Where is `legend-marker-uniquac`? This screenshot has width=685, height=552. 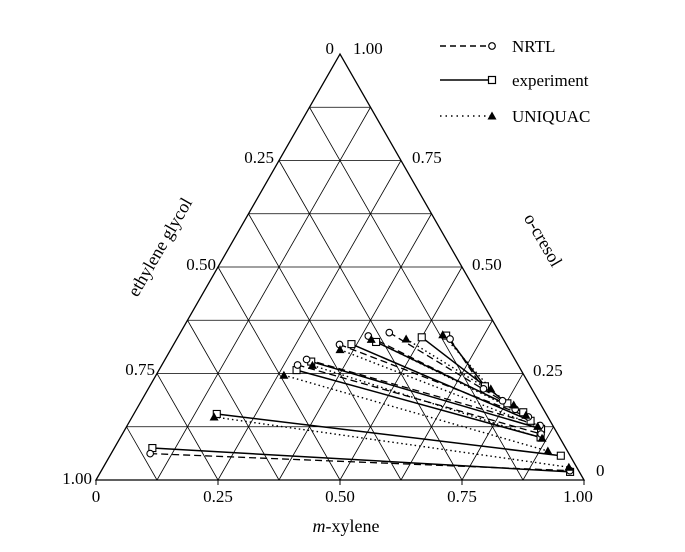
legend-marker-uniquac is located at coordinates (492, 115).